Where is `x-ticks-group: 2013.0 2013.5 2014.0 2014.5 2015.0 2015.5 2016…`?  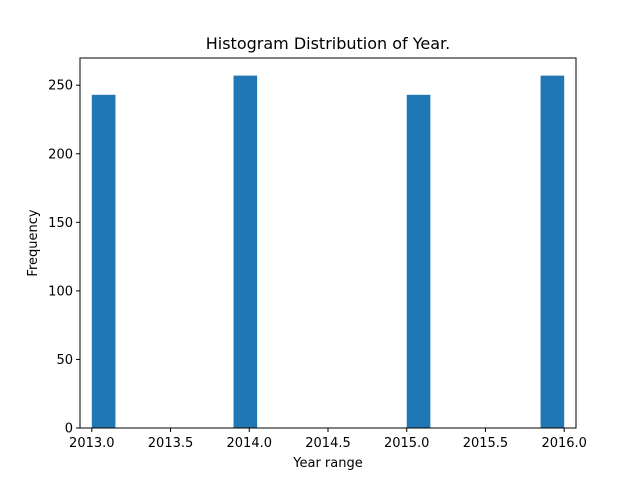 x-ticks-group: 2013.0 2013.5 2014.0 2014.5 2015.0 2015.5 2016… is located at coordinates (328, 439).